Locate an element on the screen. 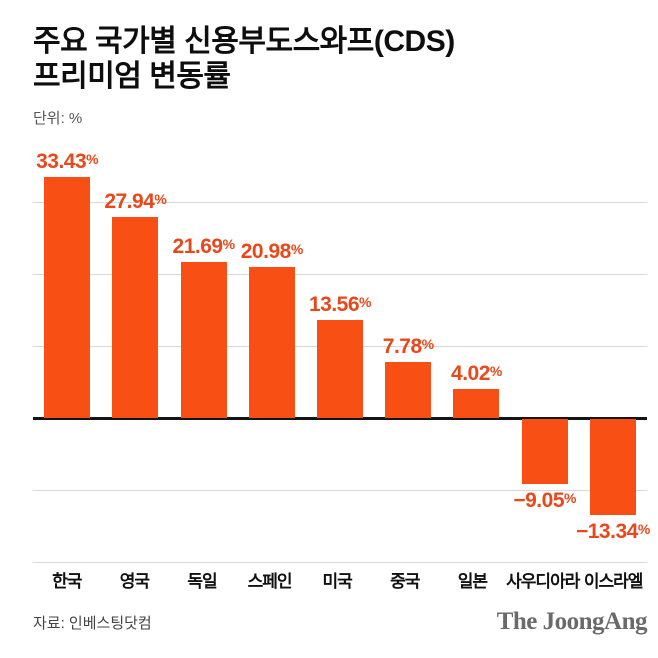  value-label-사우디아라: −9.05% is located at coordinates (544, 501).